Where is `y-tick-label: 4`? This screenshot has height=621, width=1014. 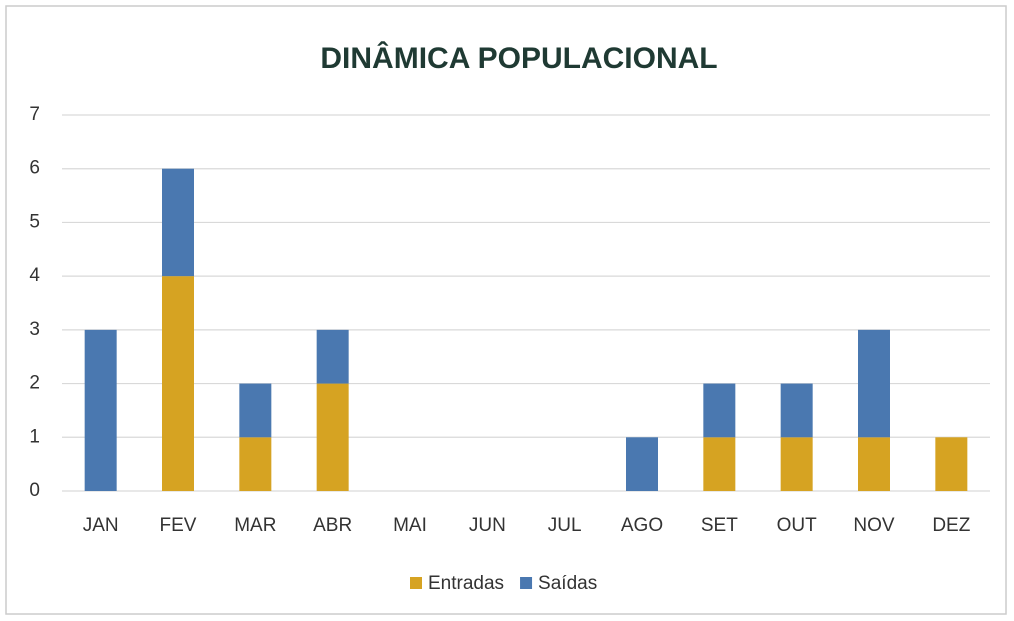
y-tick-label: 4 is located at coordinates (34, 275).